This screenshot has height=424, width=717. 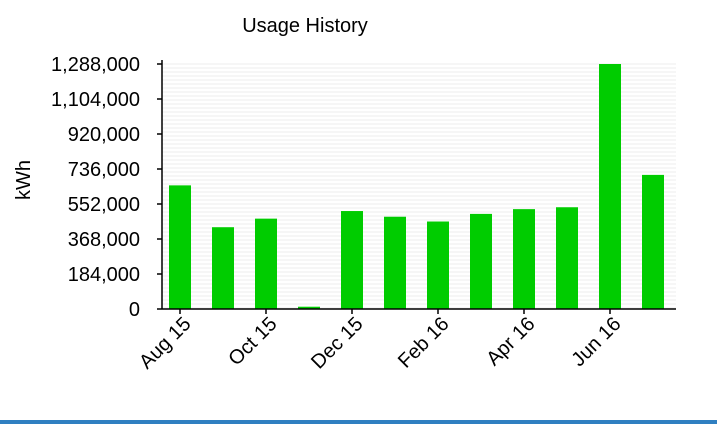 I want to click on x-axis-ticks: Aug 15 Oct 15 Dec 15 Feb 16 Apr 16 Jun 16, so click(x=380, y=341).